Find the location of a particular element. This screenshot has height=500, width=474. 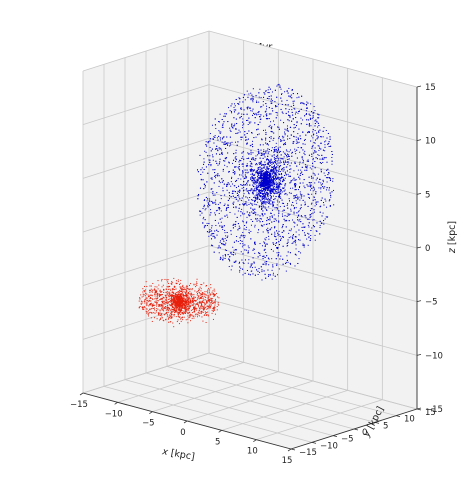

z-tick-label: 5 is located at coordinates (427, 195).